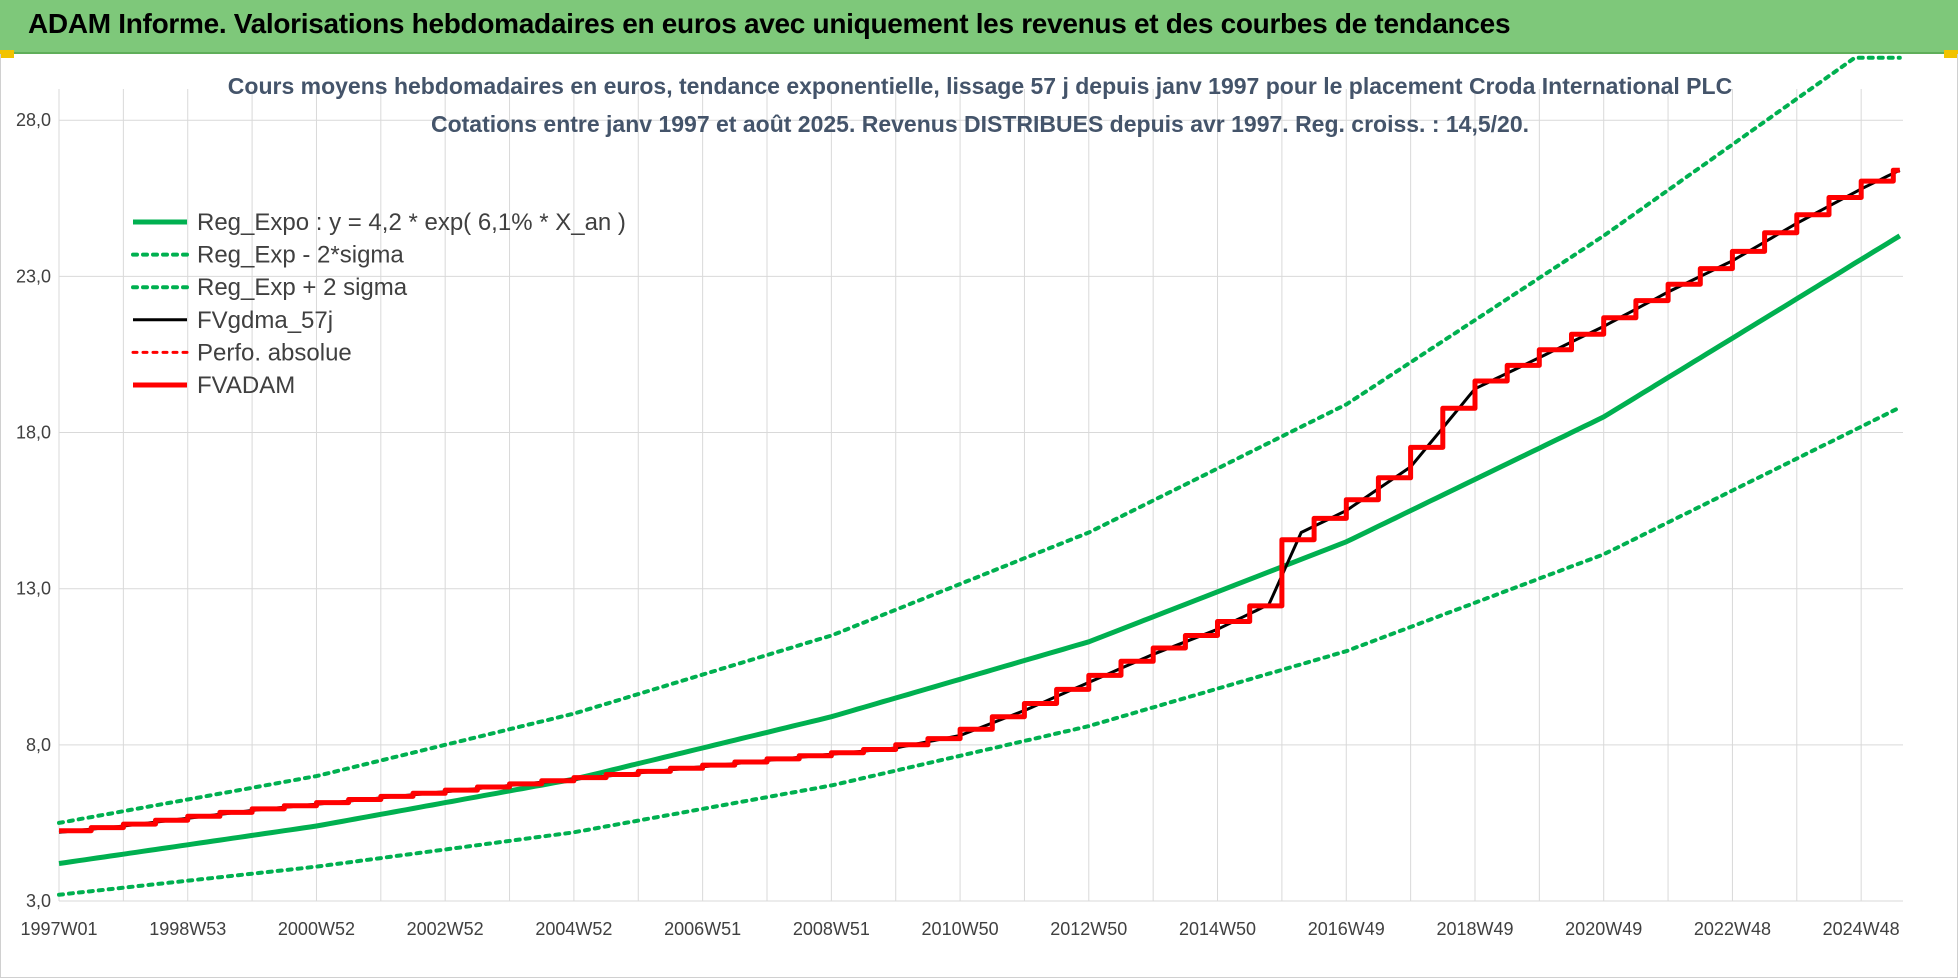 This screenshot has width=1958, height=978. What do you see at coordinates (38, 745) in the screenshot?
I see `y-tick-label: 8,0` at bounding box center [38, 745].